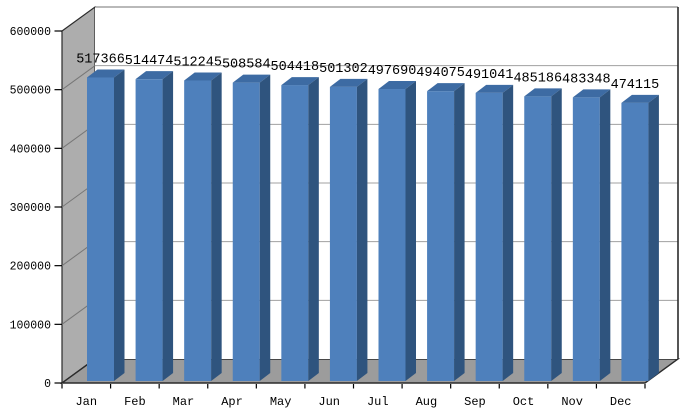  What do you see at coordinates (78, 78) in the screenshot?
I see `side-wall-gridline` at bounding box center [78, 78].